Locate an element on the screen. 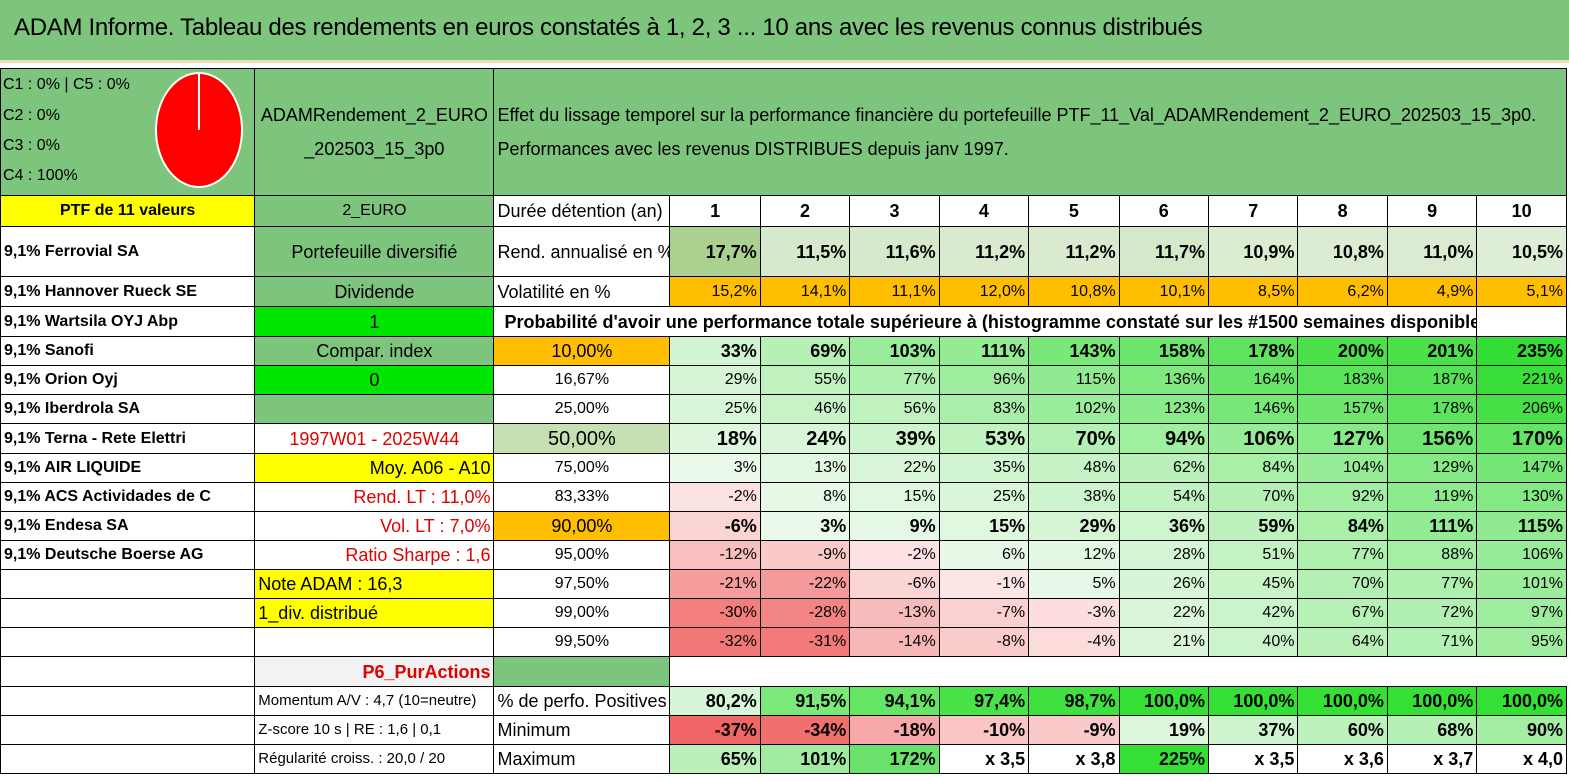 Image resolution: width=1569 pixels, height=782 pixels. probability-value: 157% is located at coordinates (1342, 409).